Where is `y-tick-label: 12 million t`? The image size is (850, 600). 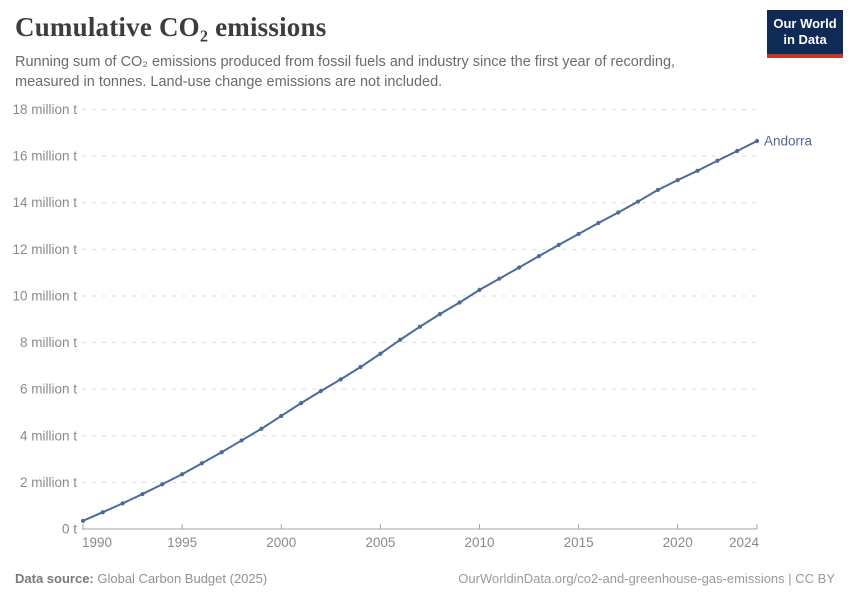 y-tick-label: 12 million t is located at coordinates (44, 249).